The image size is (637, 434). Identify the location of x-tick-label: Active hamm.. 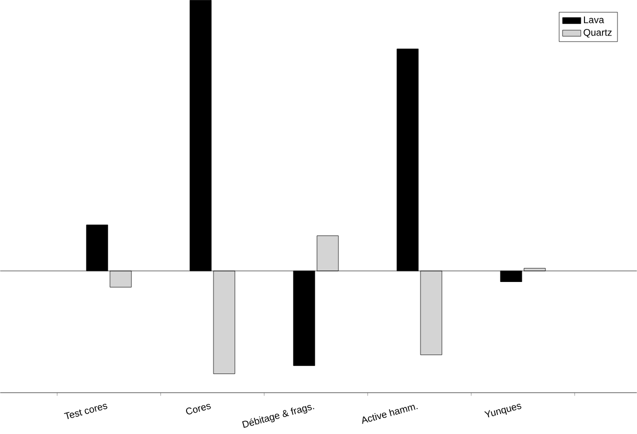
(390, 414).